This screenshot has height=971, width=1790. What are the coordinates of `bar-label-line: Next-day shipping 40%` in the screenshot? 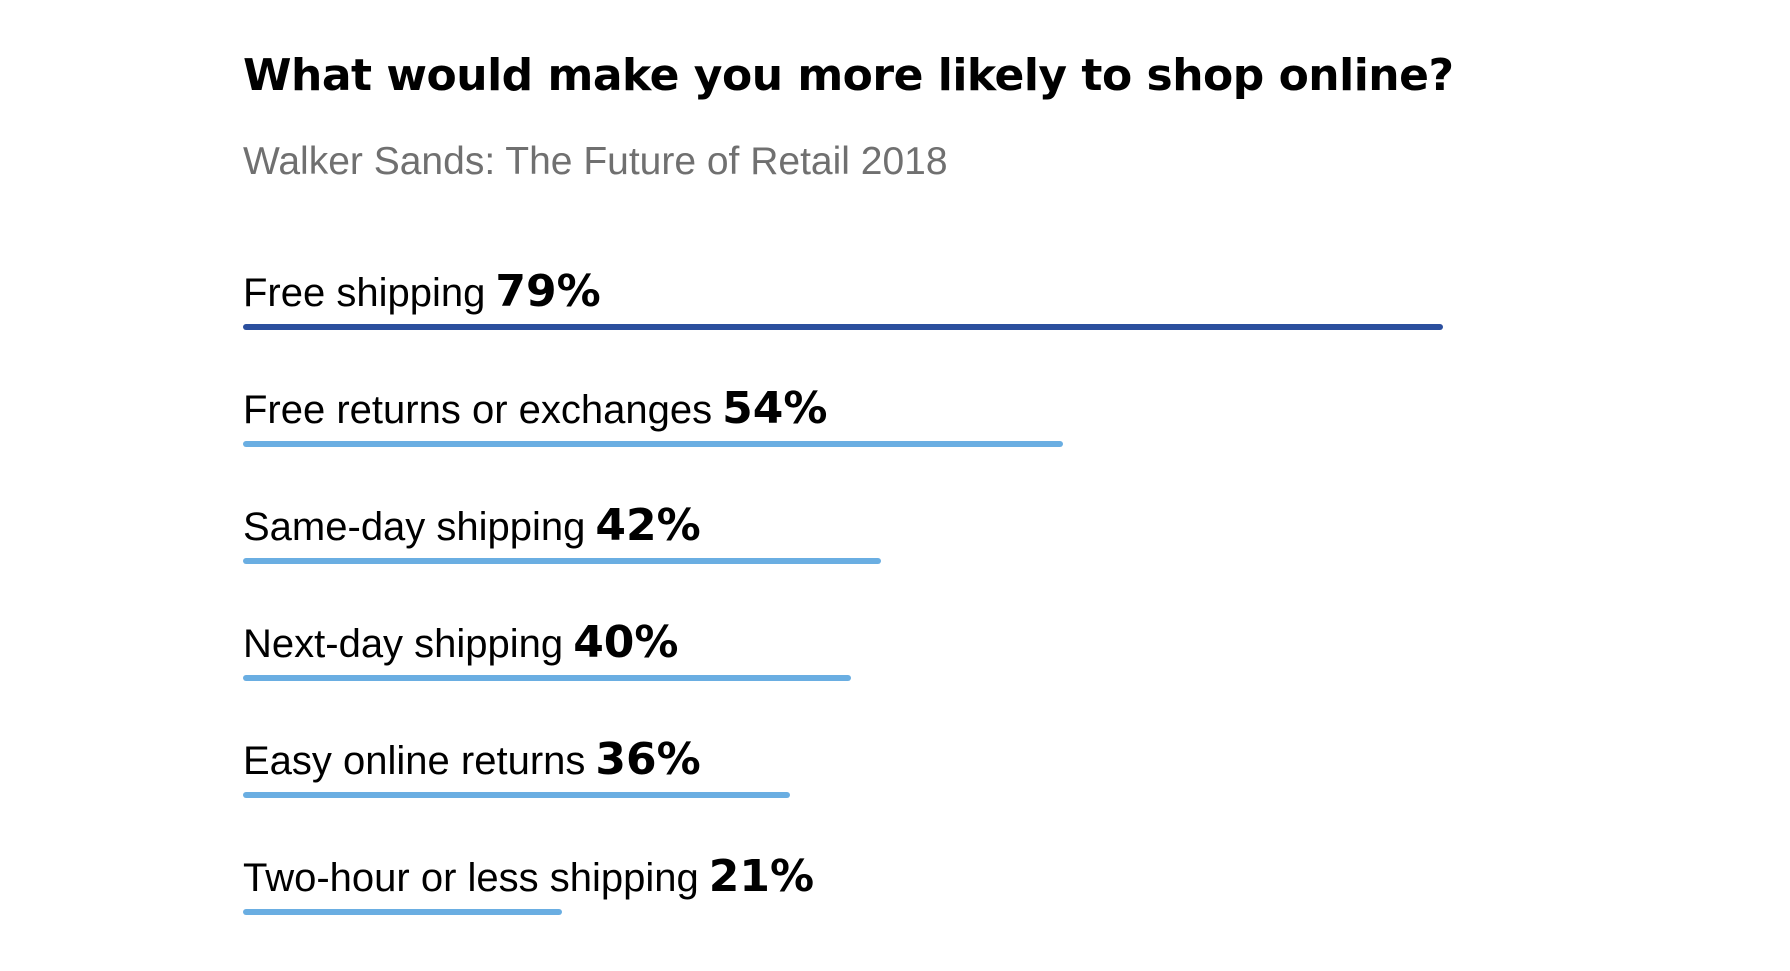 It's located at (461, 643).